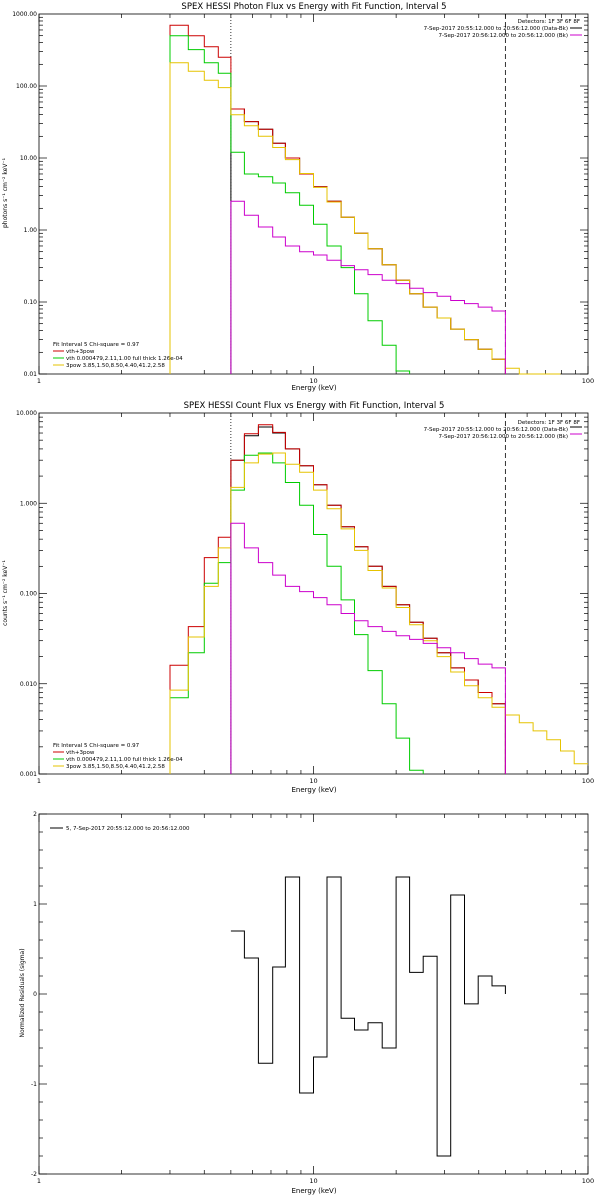 This screenshot has height=1200, width=600. What do you see at coordinates (28, 158) in the screenshot?
I see `y-tick-label: 10.00` at bounding box center [28, 158].